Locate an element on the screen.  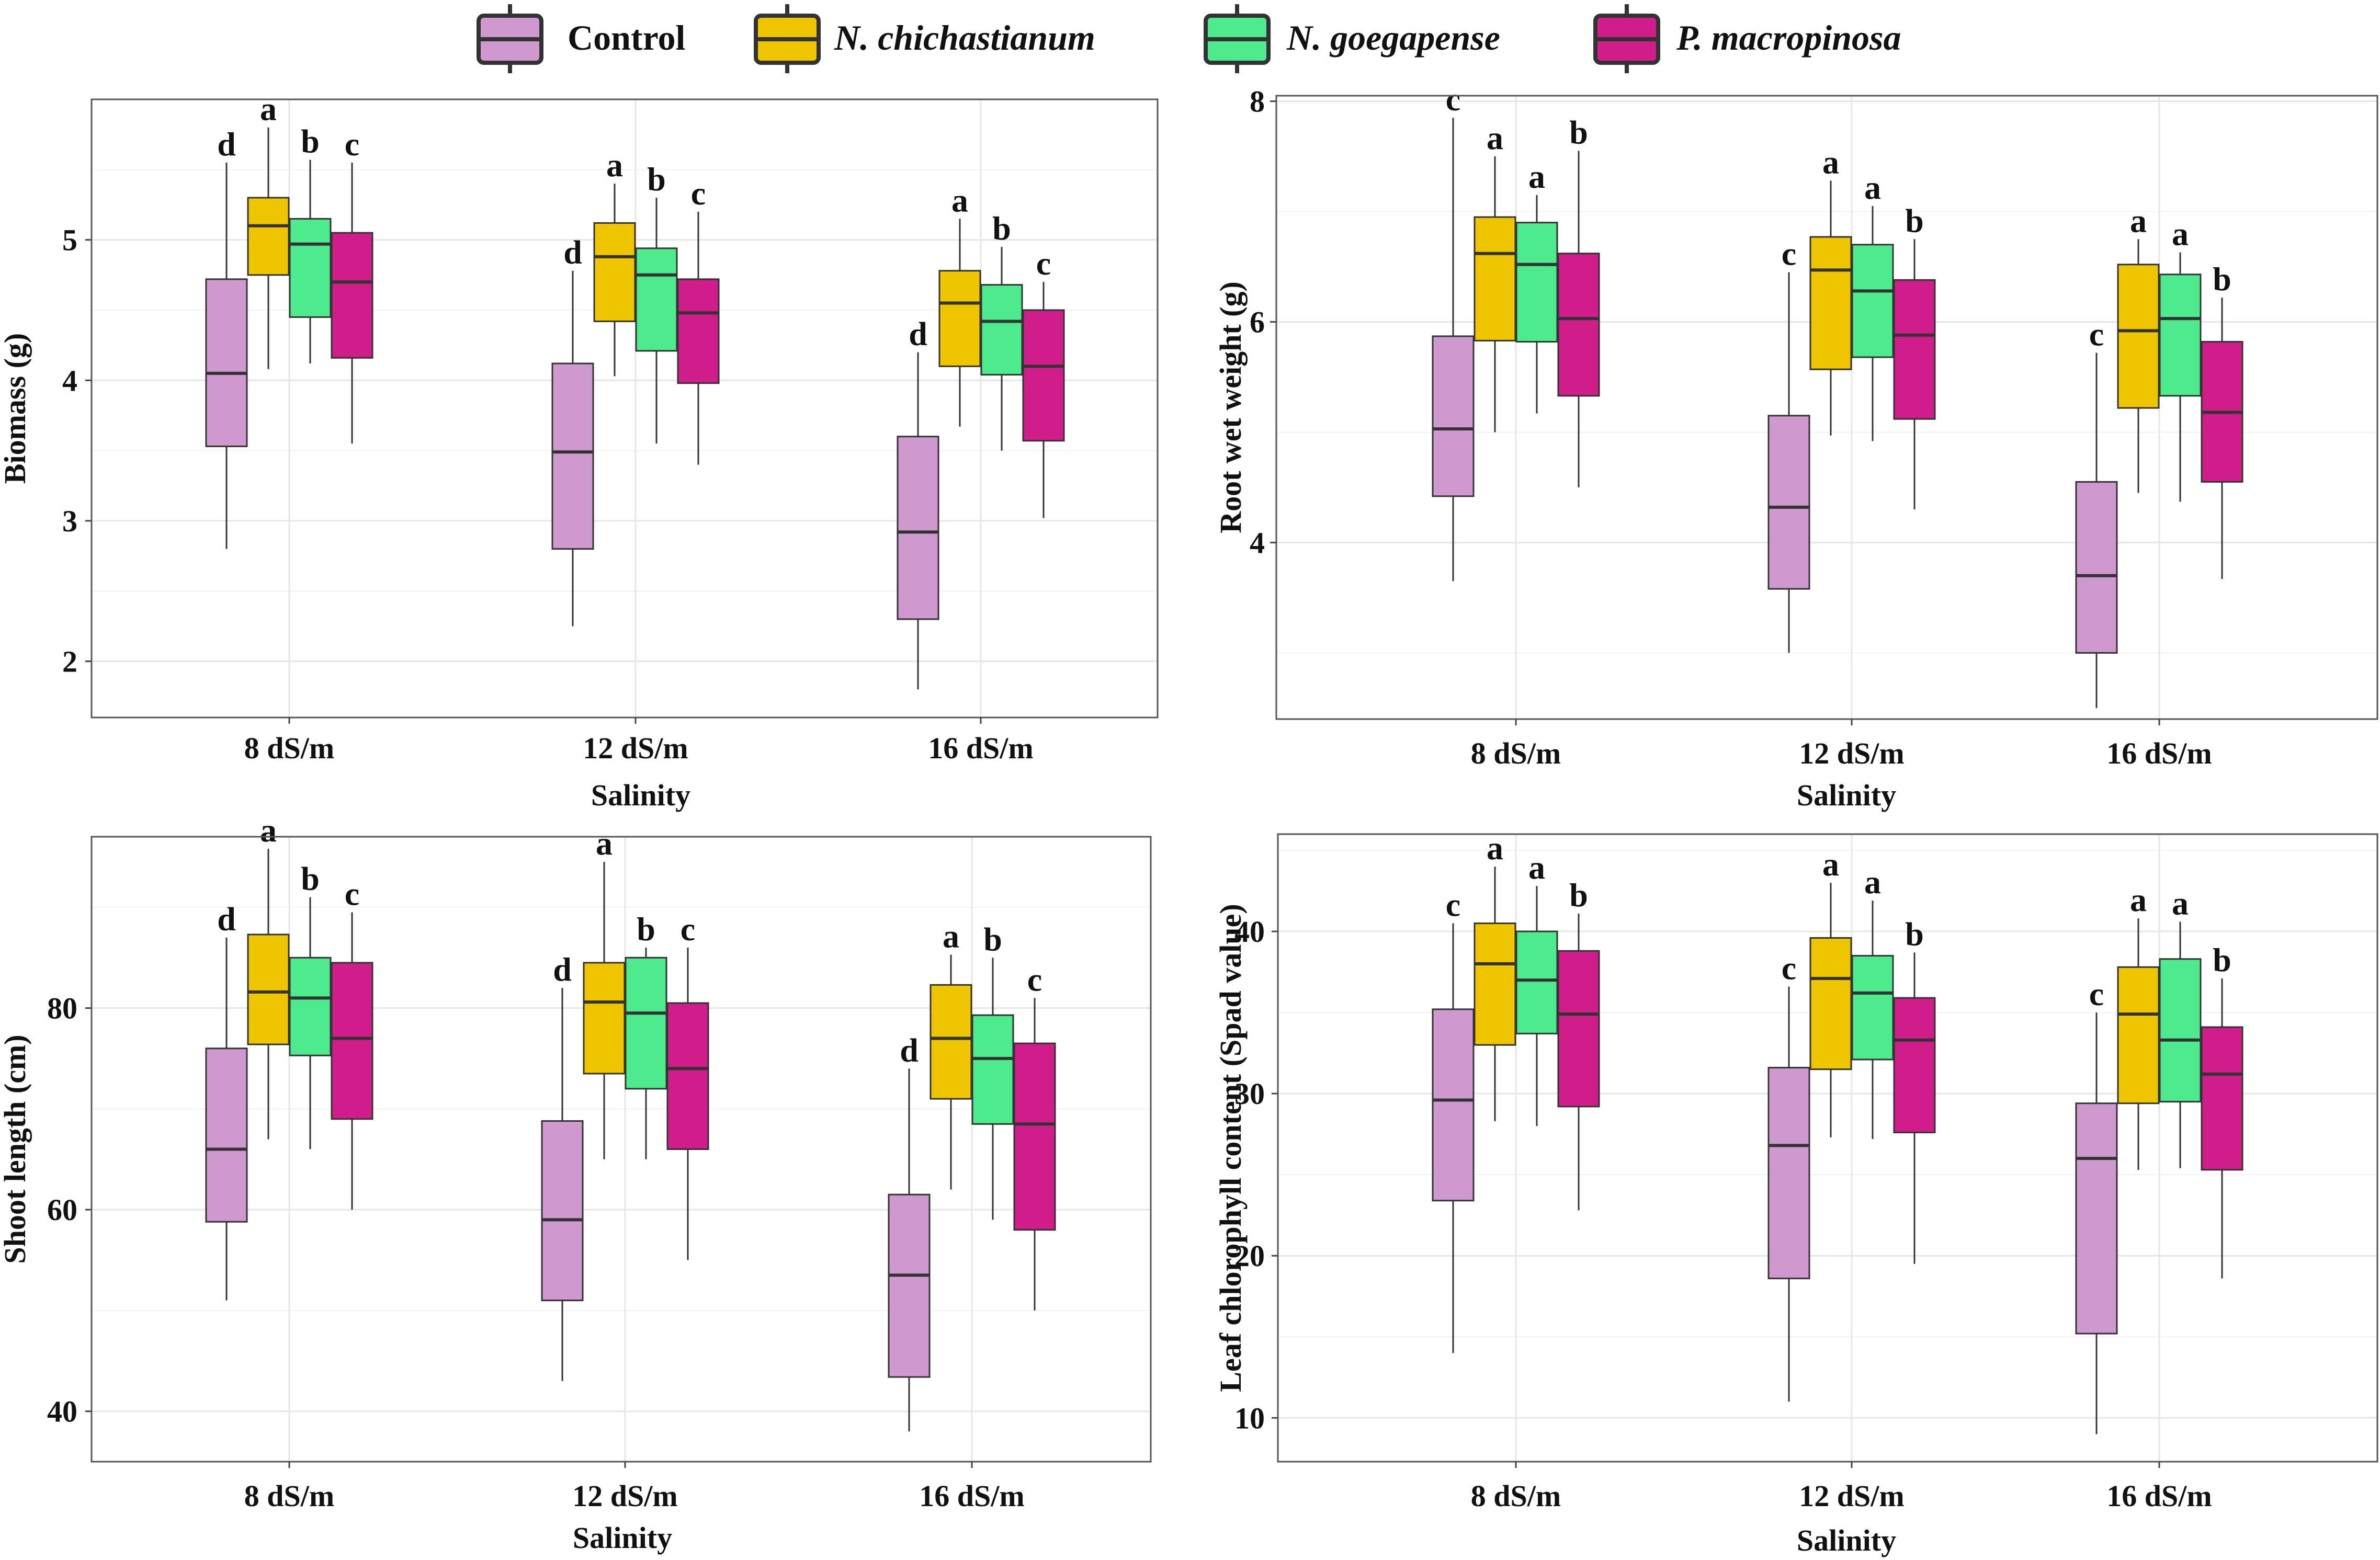
box-n-goegapense-12-ds-m: b is located at coordinates (646, 1034).